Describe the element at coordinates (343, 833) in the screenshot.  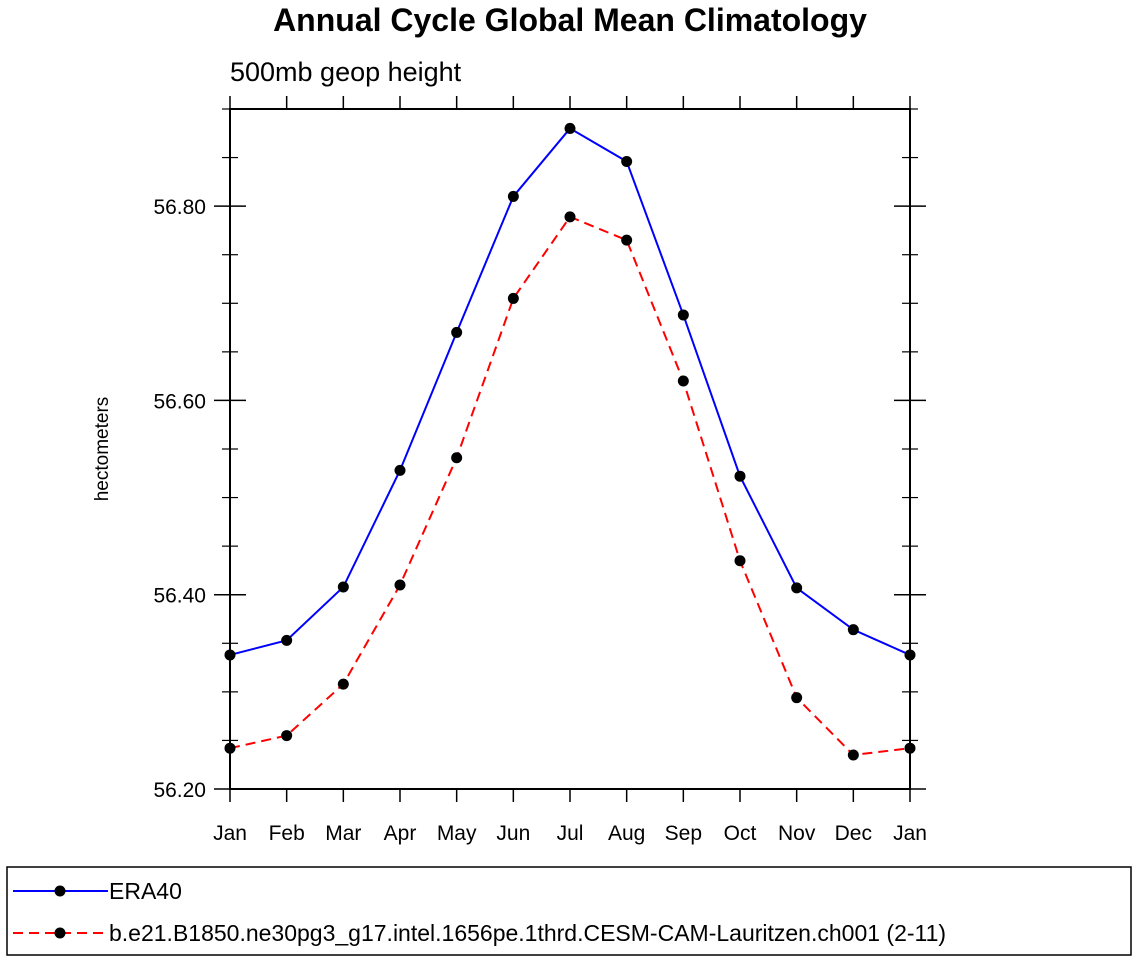
I see `x-tick-label: Mar` at that location.